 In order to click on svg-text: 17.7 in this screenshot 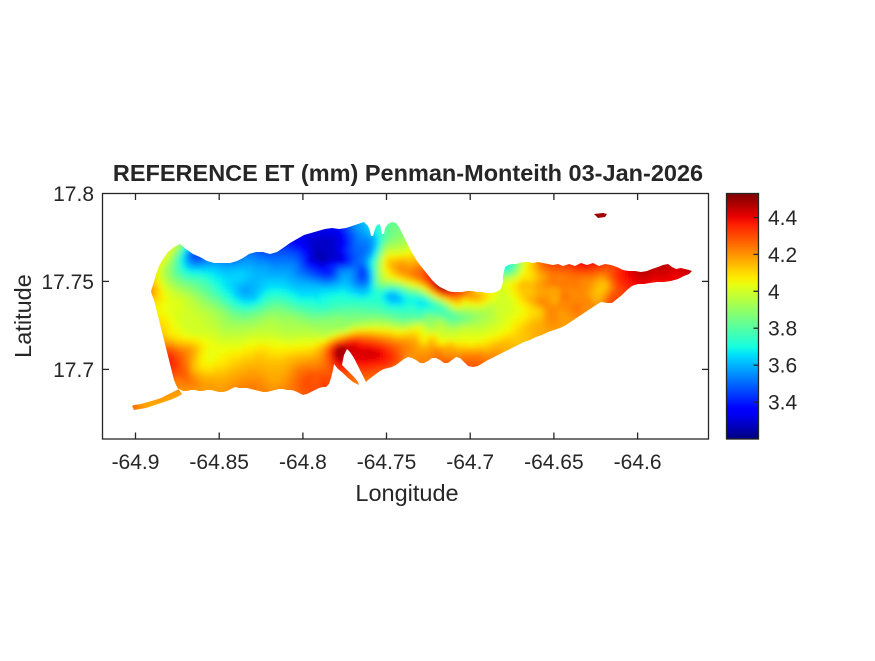, I will do `click(73, 370)`.